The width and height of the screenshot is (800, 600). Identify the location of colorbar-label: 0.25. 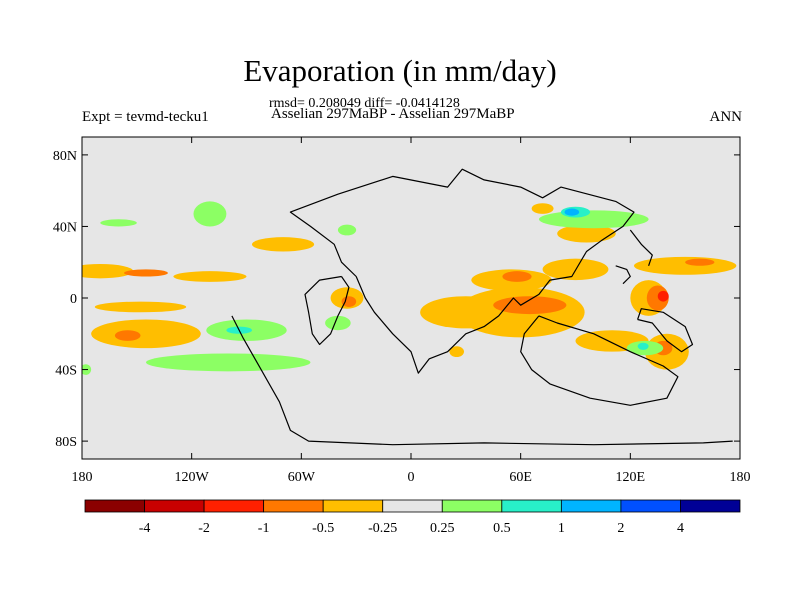
(442, 528).